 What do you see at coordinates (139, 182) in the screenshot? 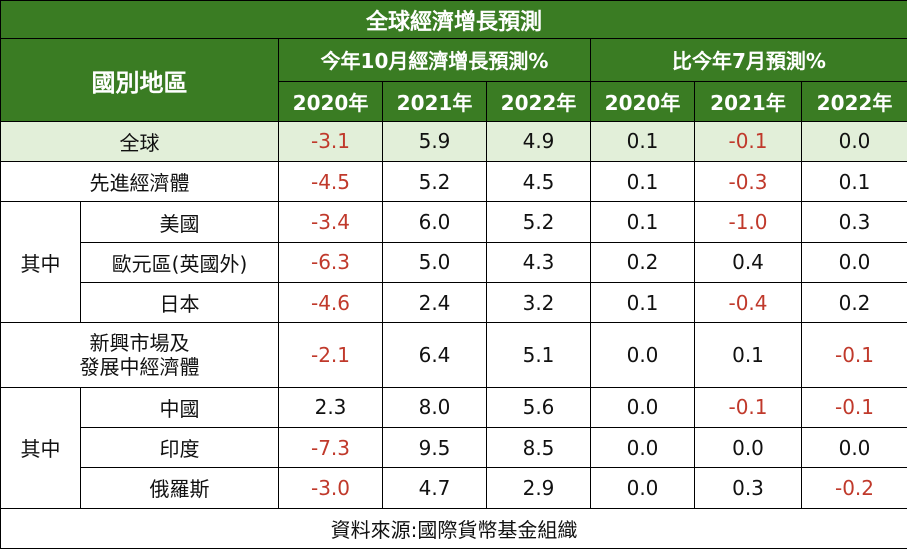
I see `row-label: 先進經濟體` at bounding box center [139, 182].